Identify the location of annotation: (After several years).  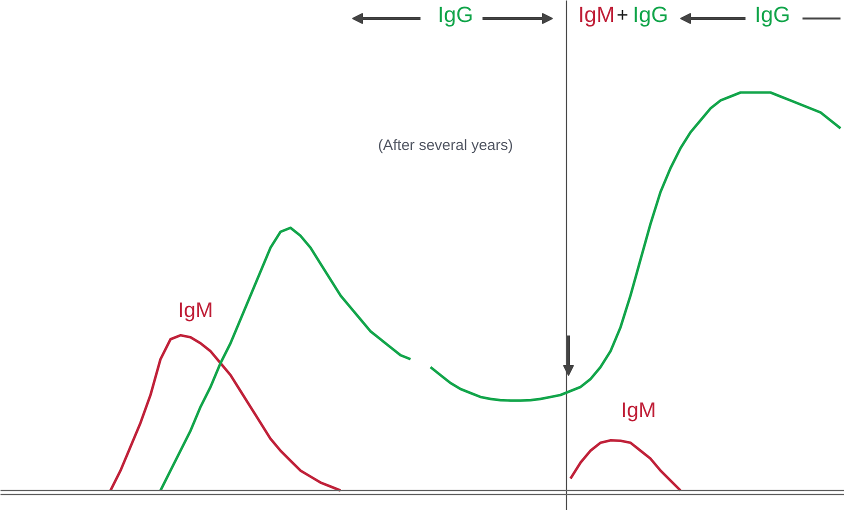
(446, 145).